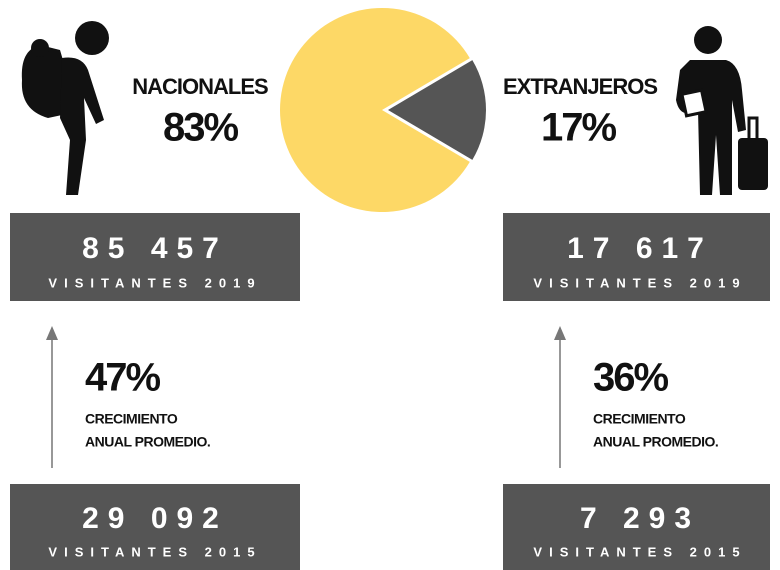 The image size is (780, 570). I want to click on growth: 47%, so click(122, 378).